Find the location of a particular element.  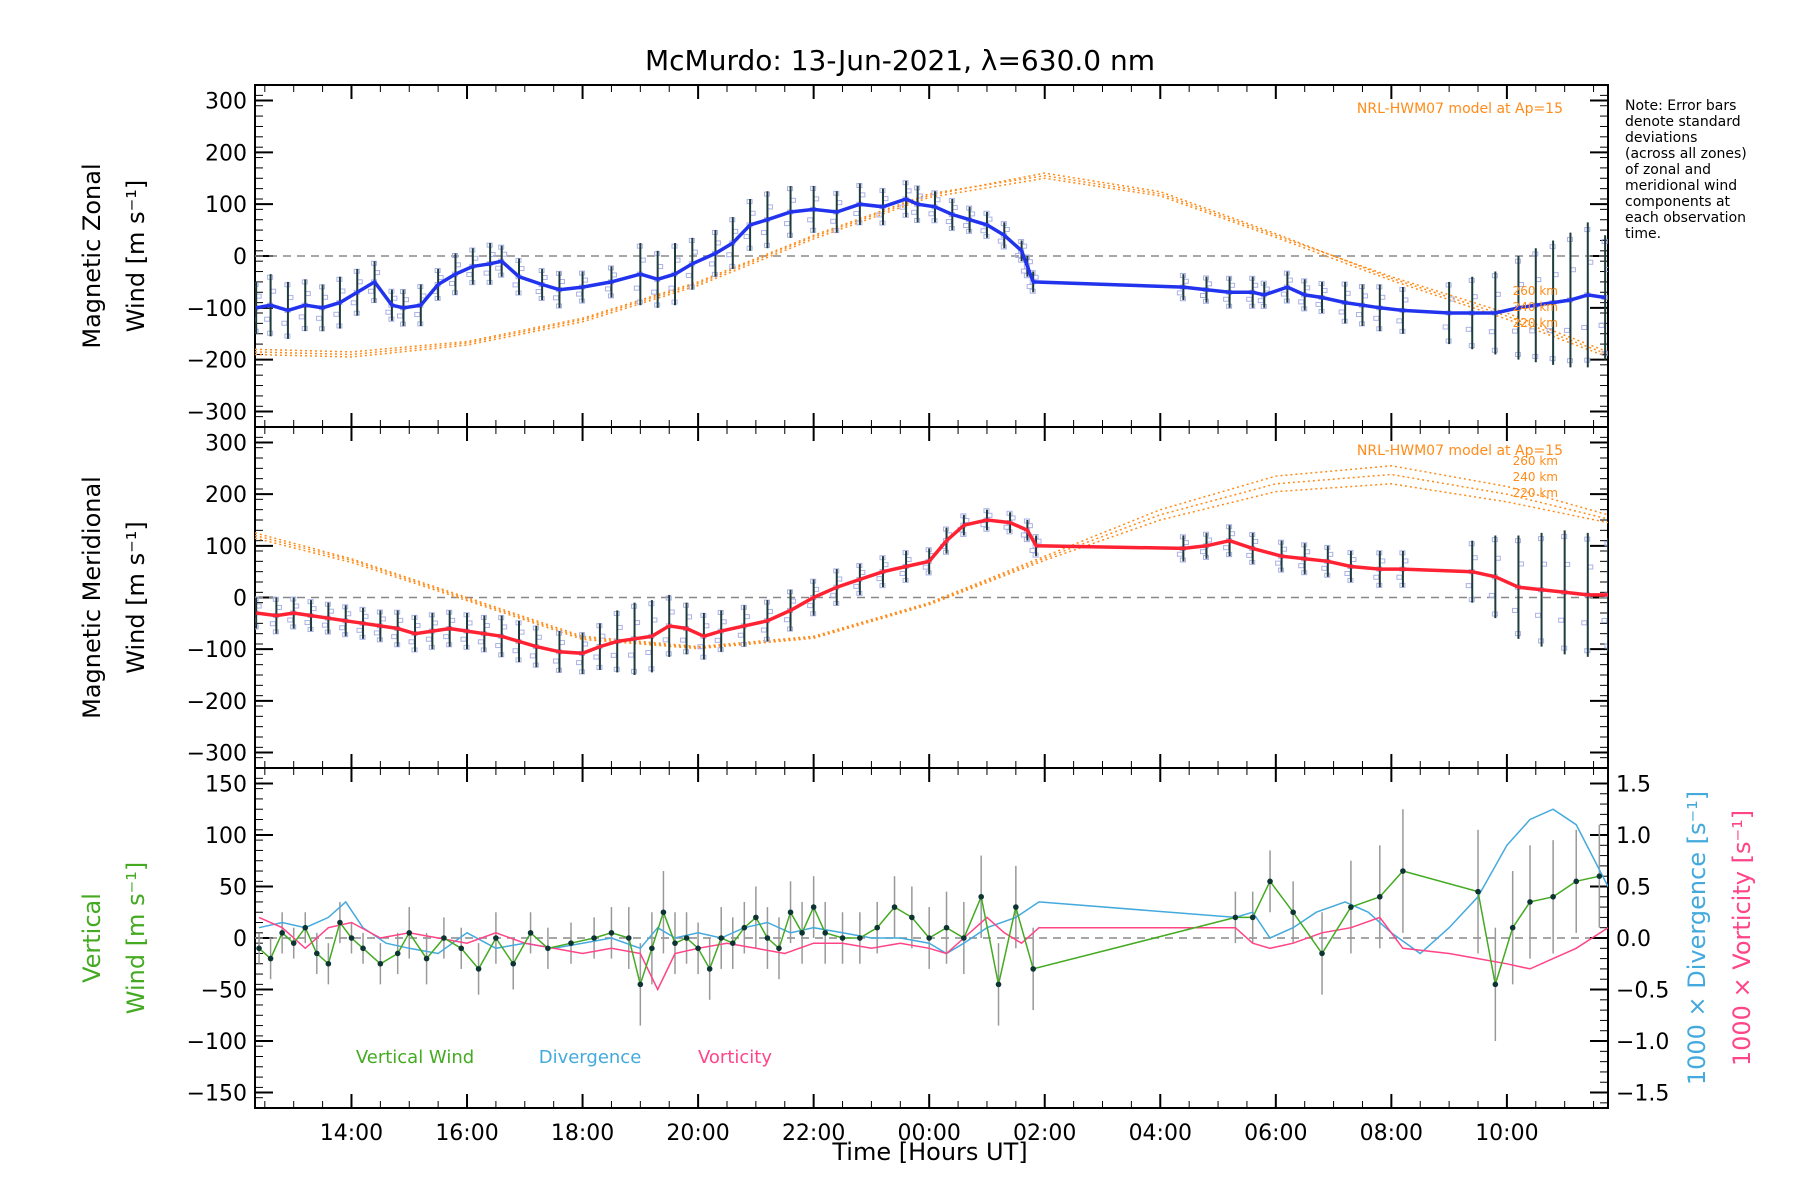

model-curve-260km is located at coordinates (931, 556).